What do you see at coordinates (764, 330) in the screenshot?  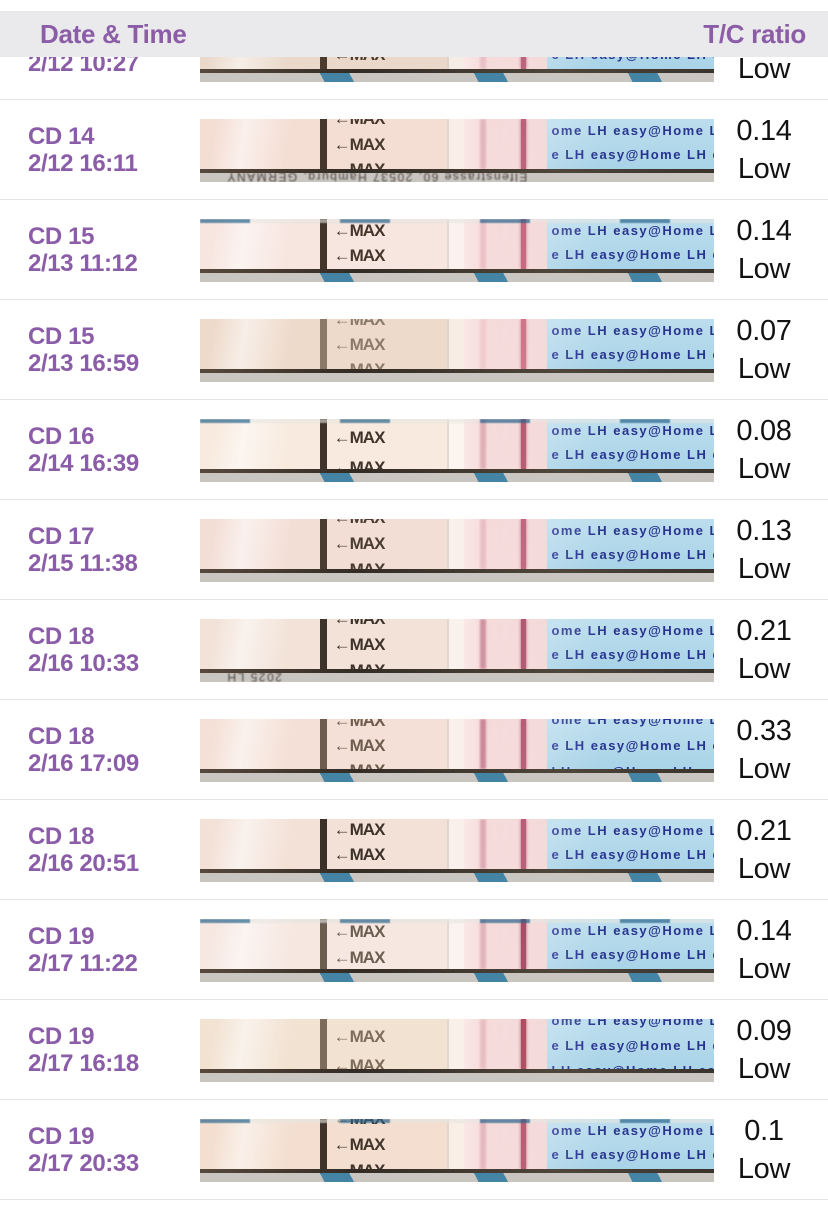 I see `tc-ratio-value: 0.07` at bounding box center [764, 330].